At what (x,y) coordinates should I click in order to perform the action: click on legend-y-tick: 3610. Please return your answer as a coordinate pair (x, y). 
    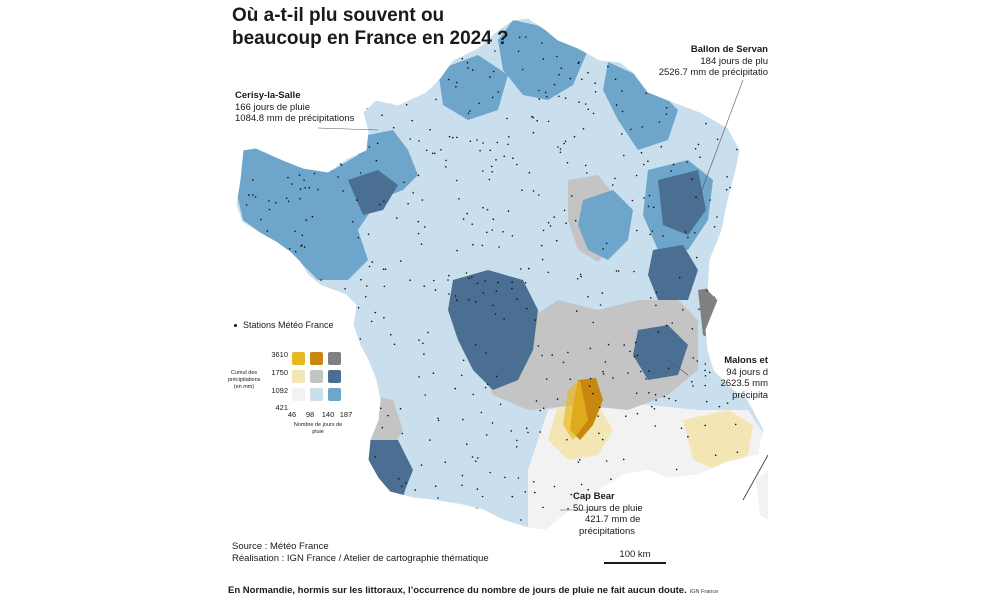
    Looking at the image, I should click on (279, 354).